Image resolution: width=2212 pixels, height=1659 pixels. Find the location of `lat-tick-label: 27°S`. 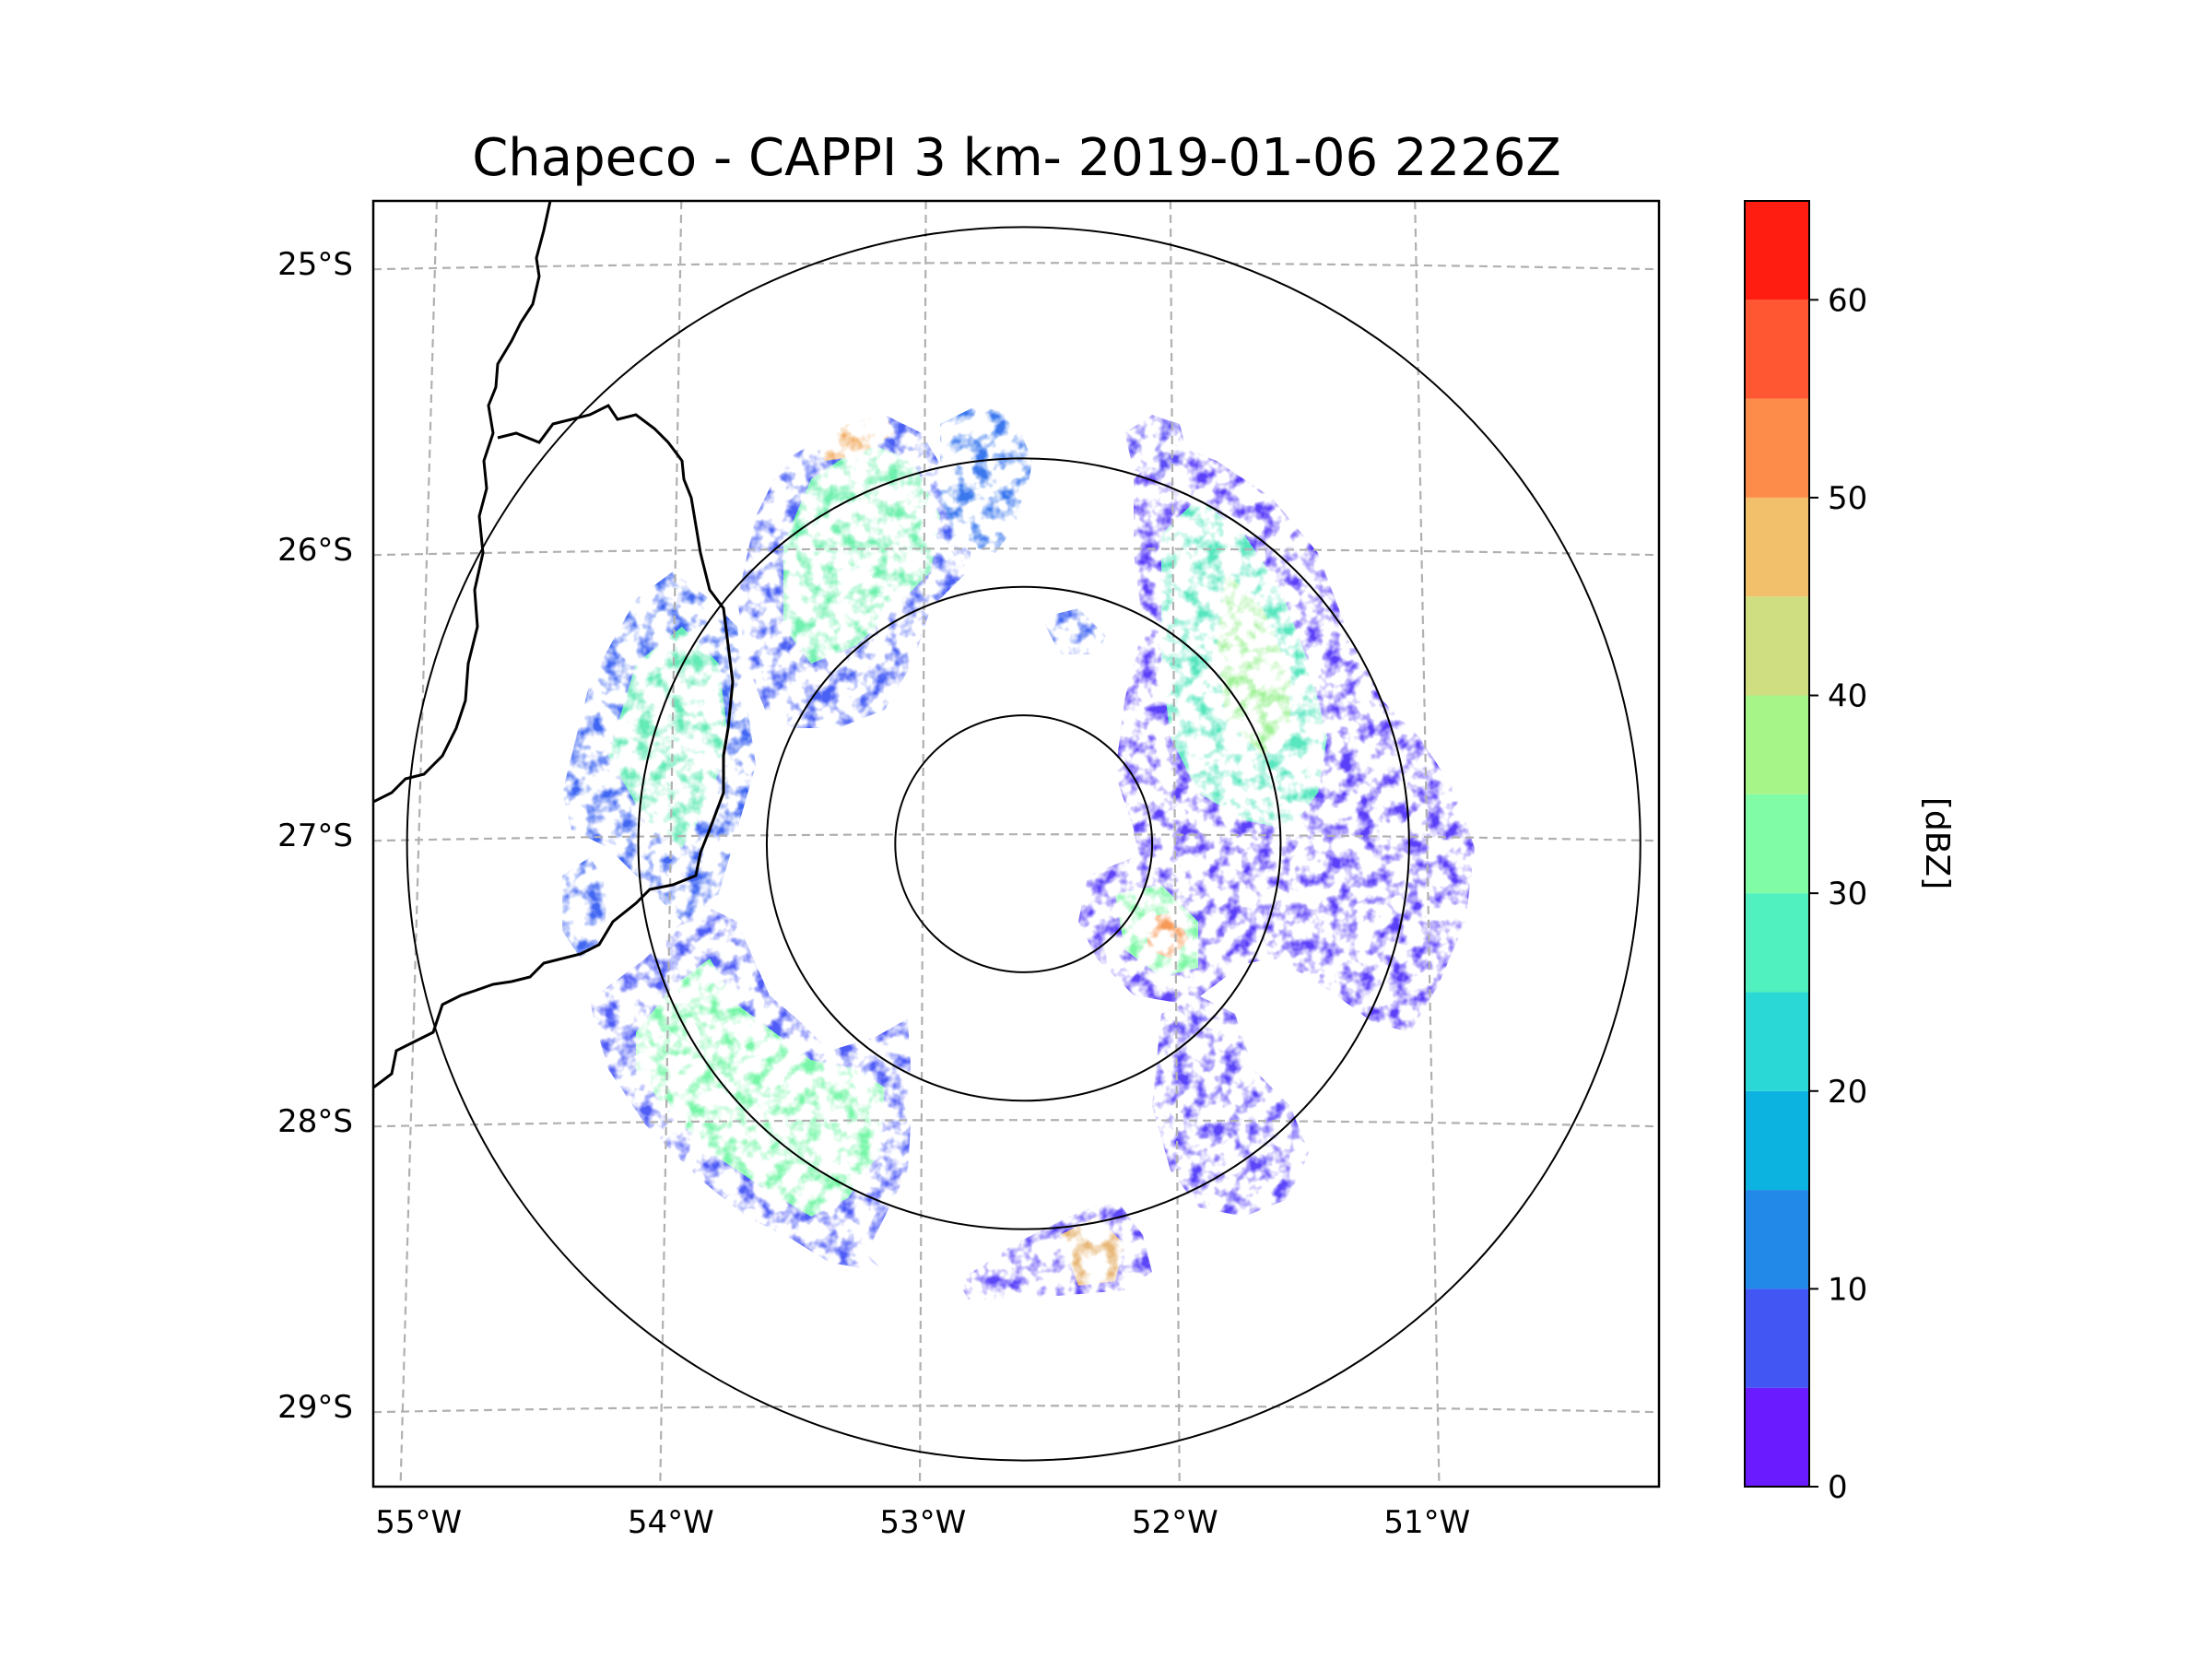

lat-tick-label: 27°S is located at coordinates (315, 836).